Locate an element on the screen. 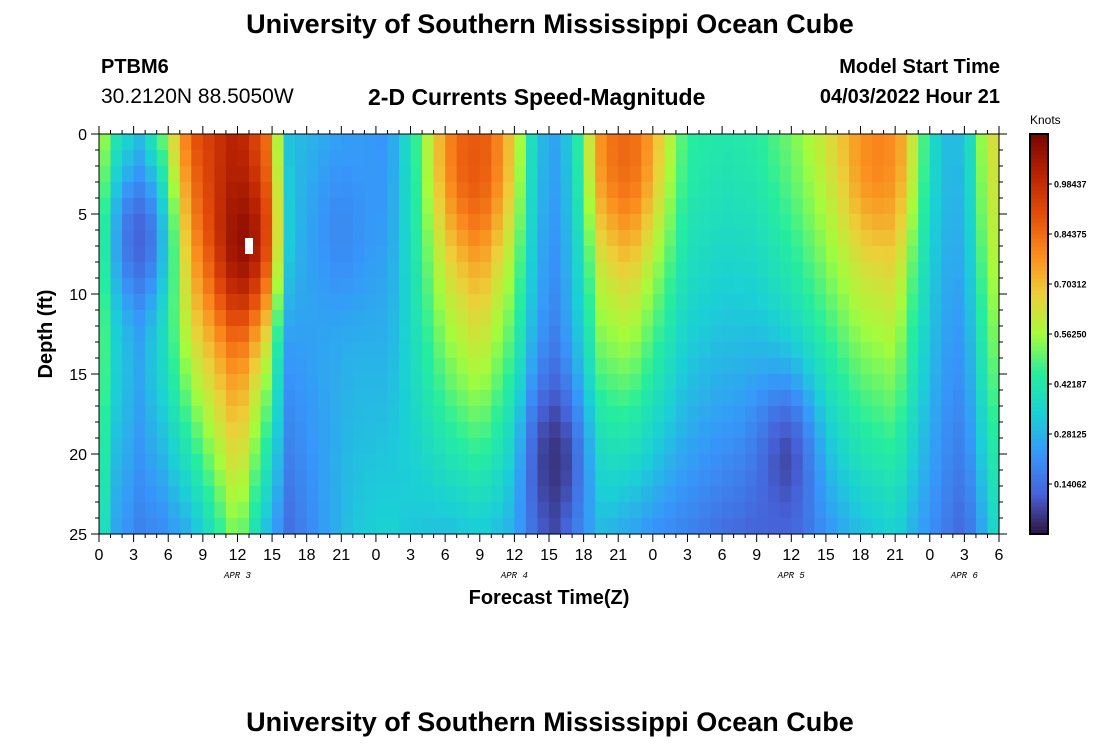 This screenshot has width=1100, height=750. y-axis-label: Depth (ft) is located at coordinates (46, 334).